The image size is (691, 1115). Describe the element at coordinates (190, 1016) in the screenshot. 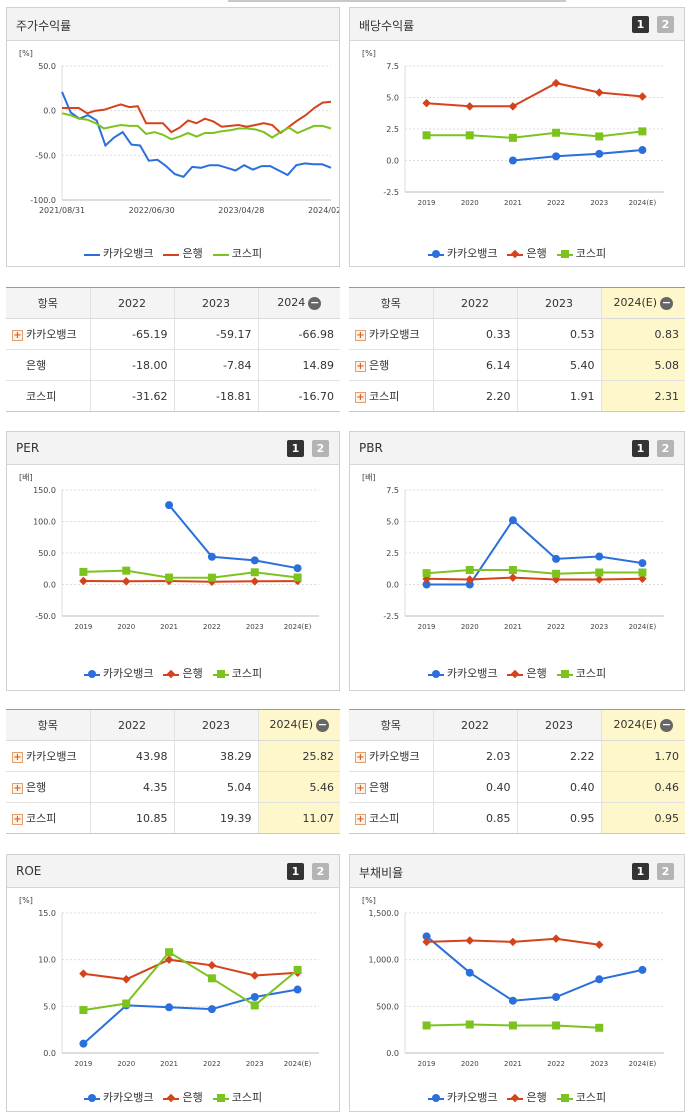

I see `series-line-kakao` at that location.